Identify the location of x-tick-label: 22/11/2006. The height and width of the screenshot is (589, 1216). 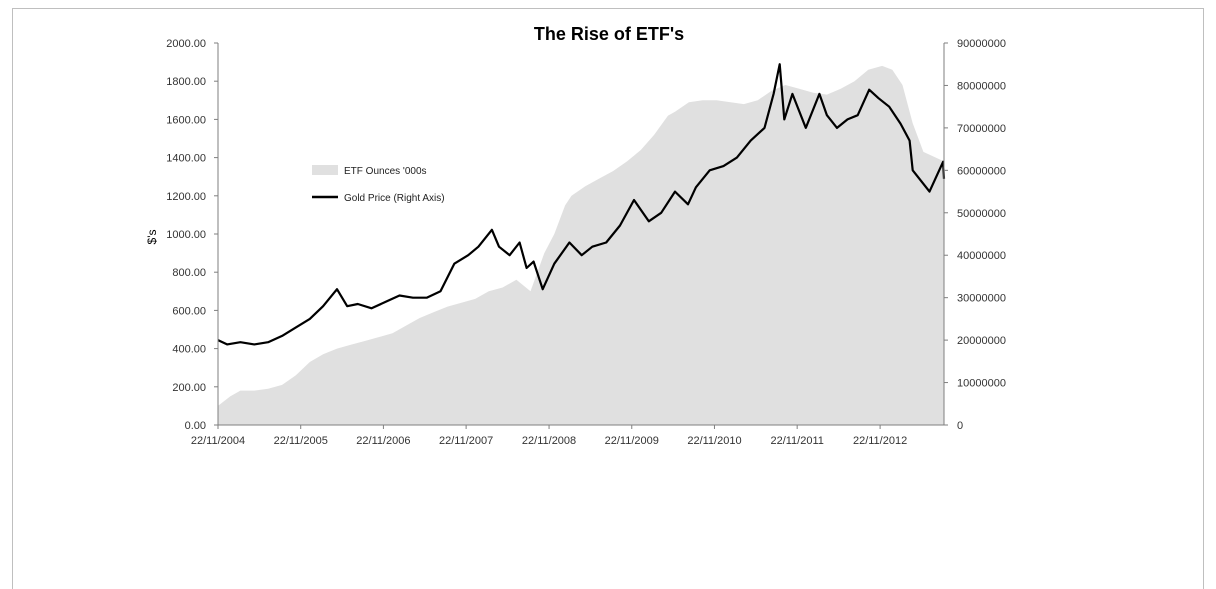
(383, 441).